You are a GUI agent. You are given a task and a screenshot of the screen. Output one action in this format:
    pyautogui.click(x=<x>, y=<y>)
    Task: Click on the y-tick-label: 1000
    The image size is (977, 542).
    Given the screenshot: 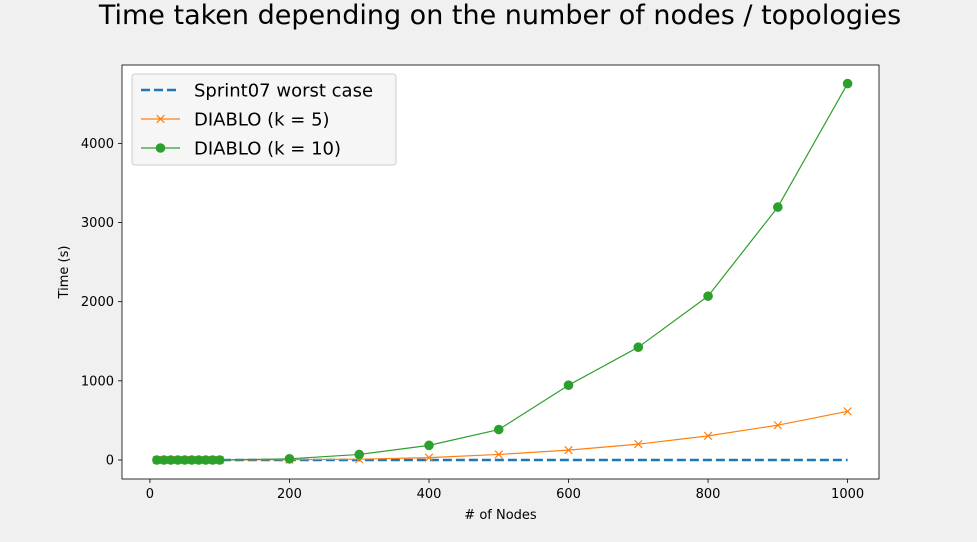 What is the action you would take?
    pyautogui.click(x=97, y=381)
    